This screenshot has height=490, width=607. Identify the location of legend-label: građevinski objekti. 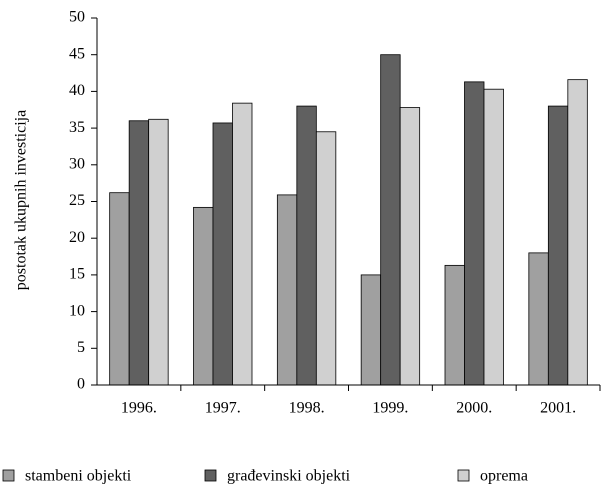
(289, 476).